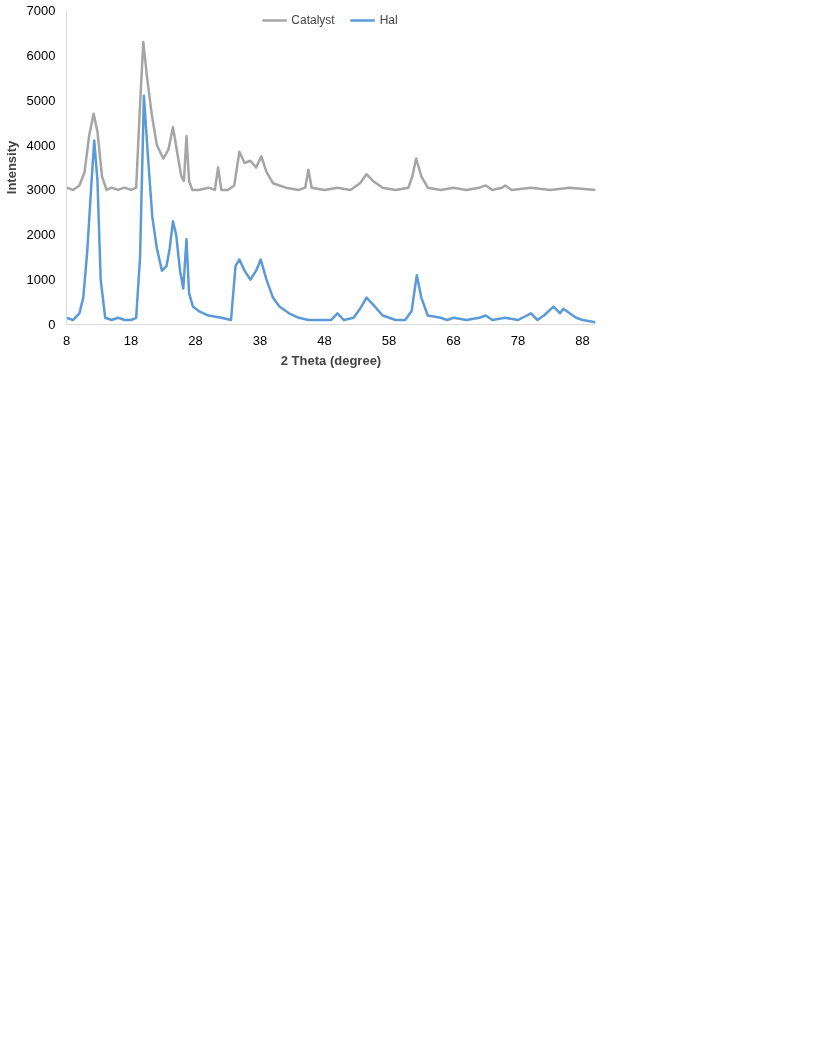  Describe the element at coordinates (41, 280) in the screenshot. I see `y-tick-label: 1000` at that location.